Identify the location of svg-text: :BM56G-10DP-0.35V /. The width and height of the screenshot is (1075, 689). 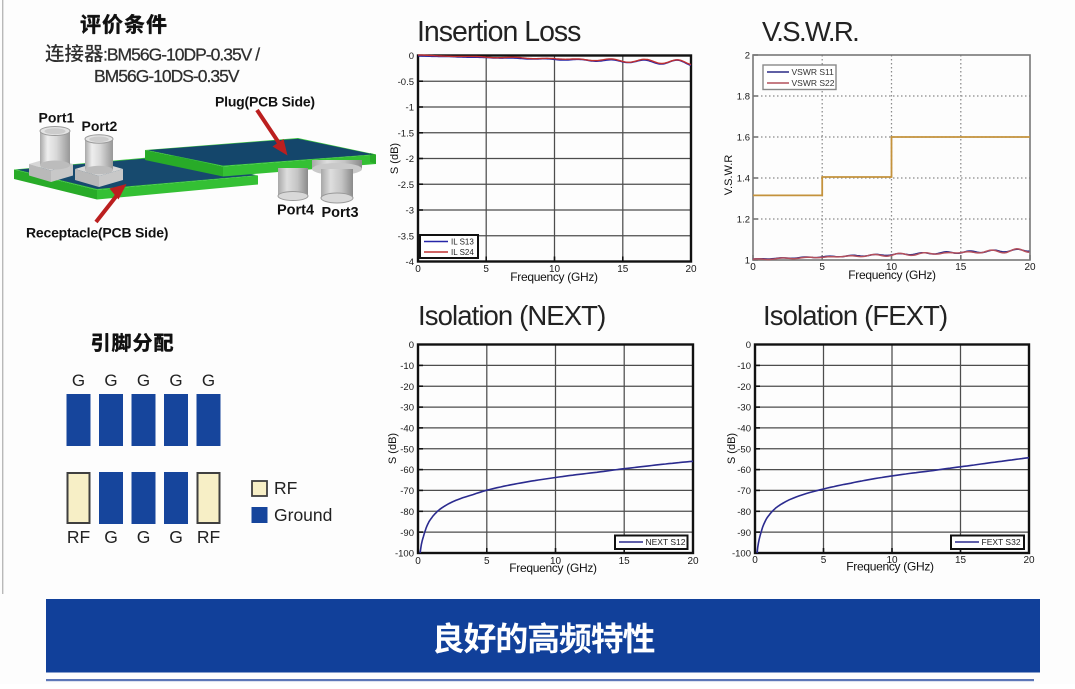
(181, 55).